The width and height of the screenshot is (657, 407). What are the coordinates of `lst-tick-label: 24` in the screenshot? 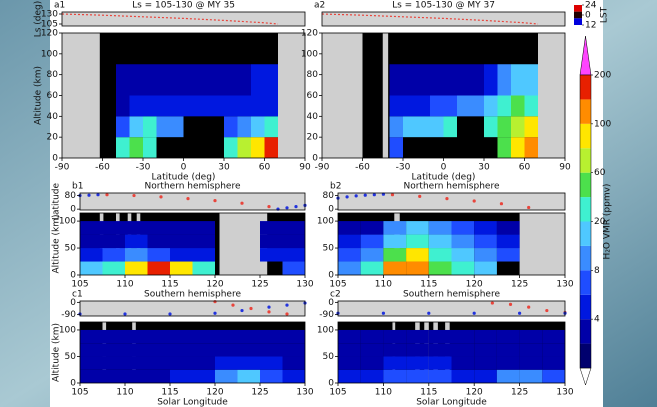 It's located at (591, 6).